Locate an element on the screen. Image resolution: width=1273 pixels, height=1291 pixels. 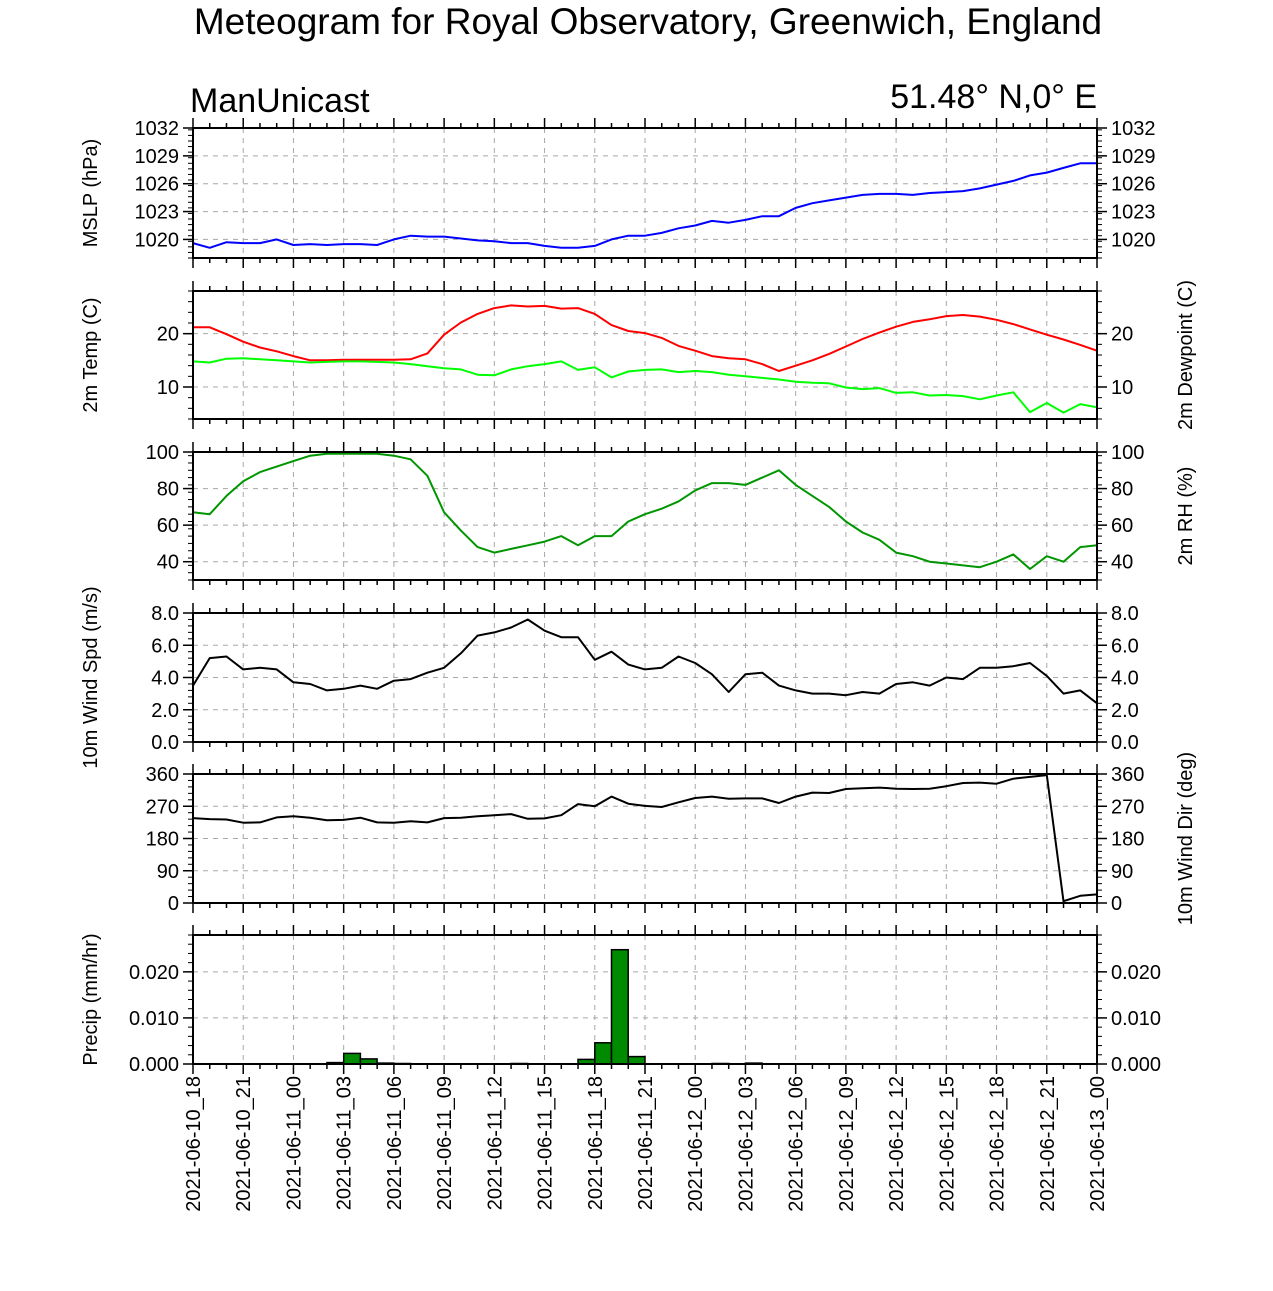
y-tick-label: 360 is located at coordinates (162, 775).